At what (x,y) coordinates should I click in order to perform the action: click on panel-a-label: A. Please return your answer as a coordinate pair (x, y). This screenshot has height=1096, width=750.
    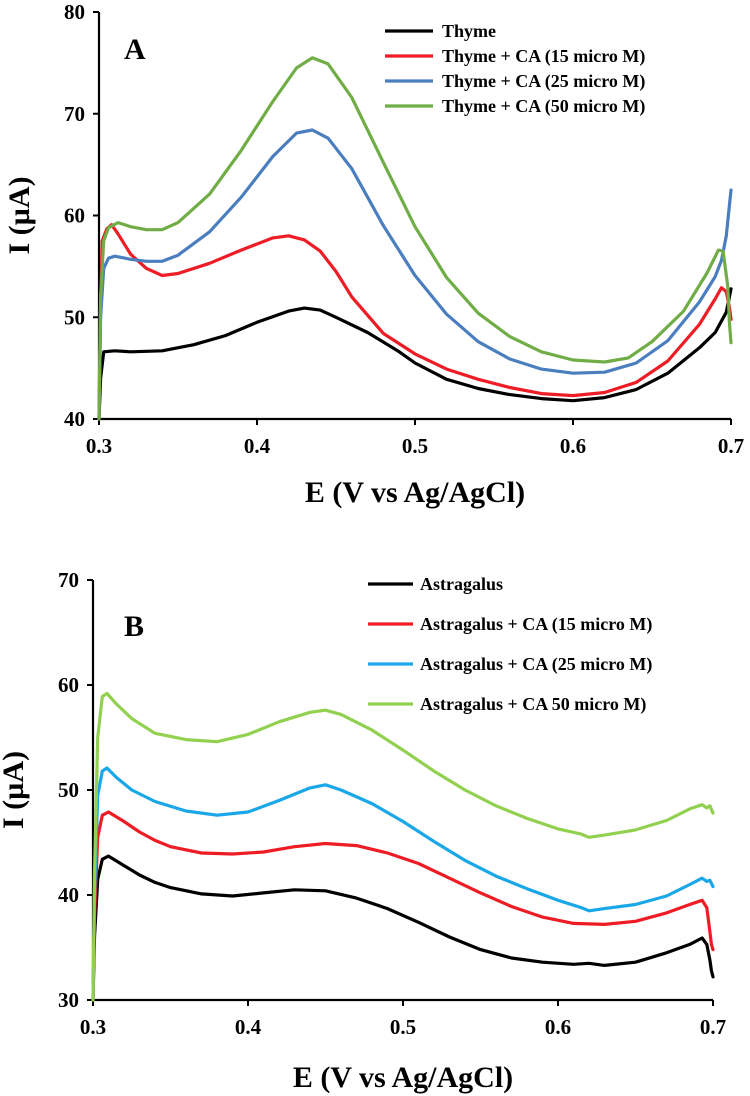
    Looking at the image, I should click on (135, 49).